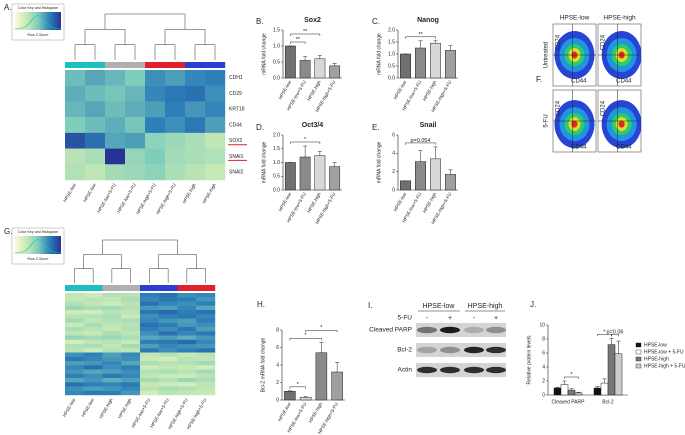  I want to click on chart-title: Nanog, so click(428, 20).